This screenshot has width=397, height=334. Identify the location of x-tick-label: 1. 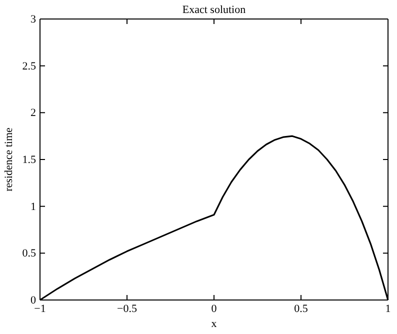
(388, 308).